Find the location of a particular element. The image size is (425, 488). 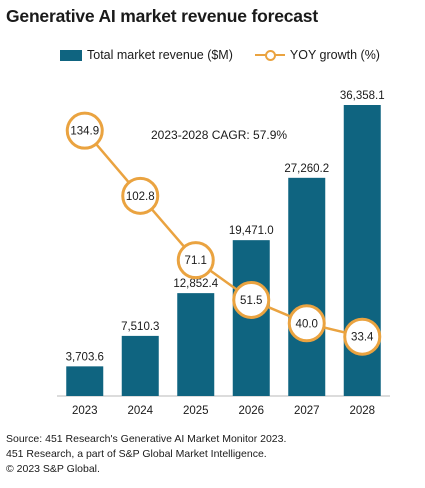

x-tick-label-2023: 2023 is located at coordinates (85, 411).